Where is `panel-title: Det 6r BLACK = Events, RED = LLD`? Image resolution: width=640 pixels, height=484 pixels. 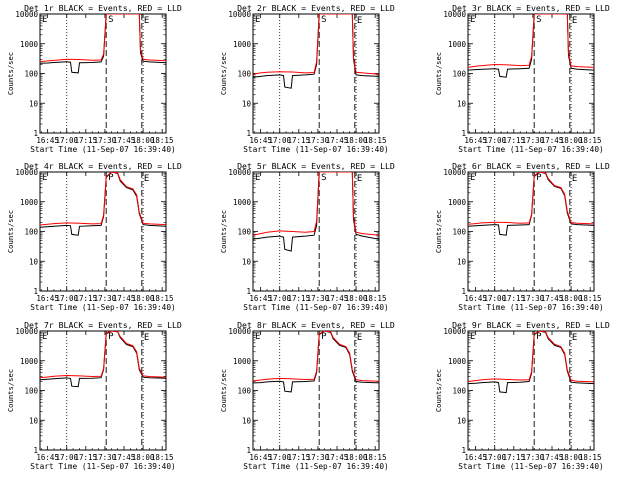 panel-title: Det 6r BLACK = Events, RED = LLD is located at coordinates (531, 166).